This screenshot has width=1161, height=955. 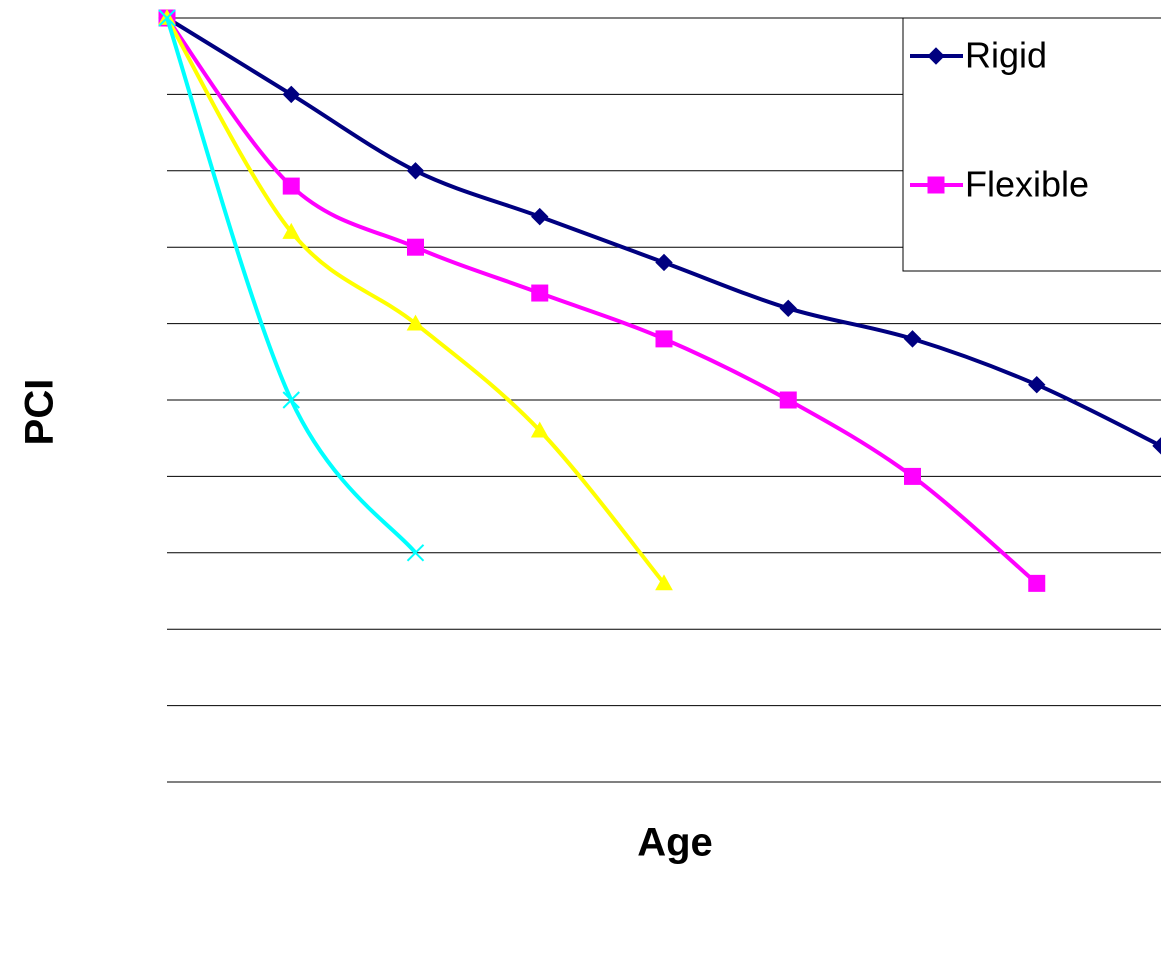 I want to click on legend-label: Flexible, so click(x=1027, y=184).